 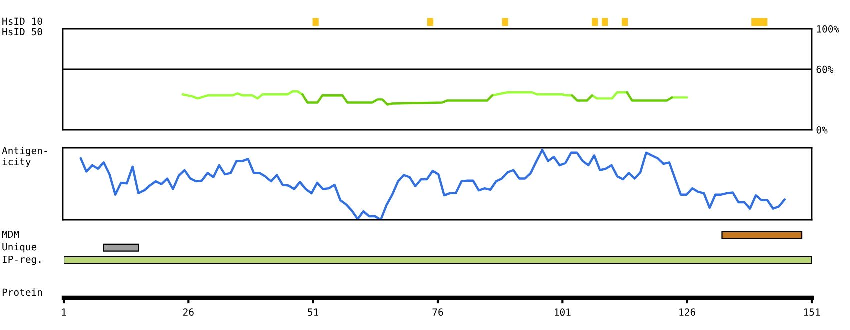 I want to click on x-tick-label: 101, so click(x=563, y=312).